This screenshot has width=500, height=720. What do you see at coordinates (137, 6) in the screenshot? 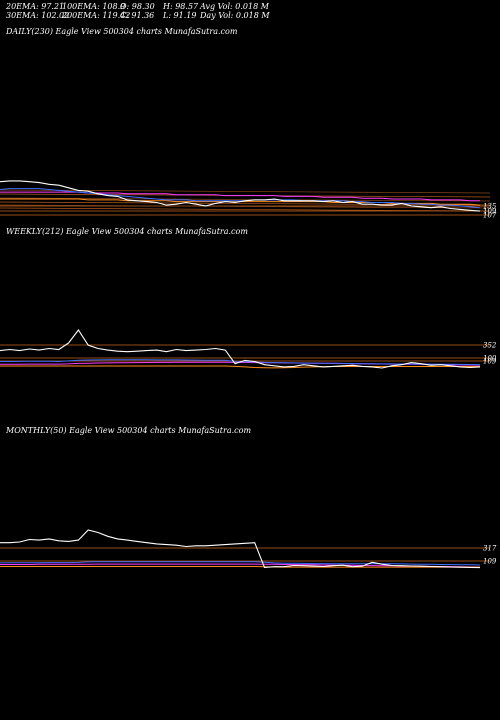
I see `open-value: O: 98.30` at bounding box center [137, 6].